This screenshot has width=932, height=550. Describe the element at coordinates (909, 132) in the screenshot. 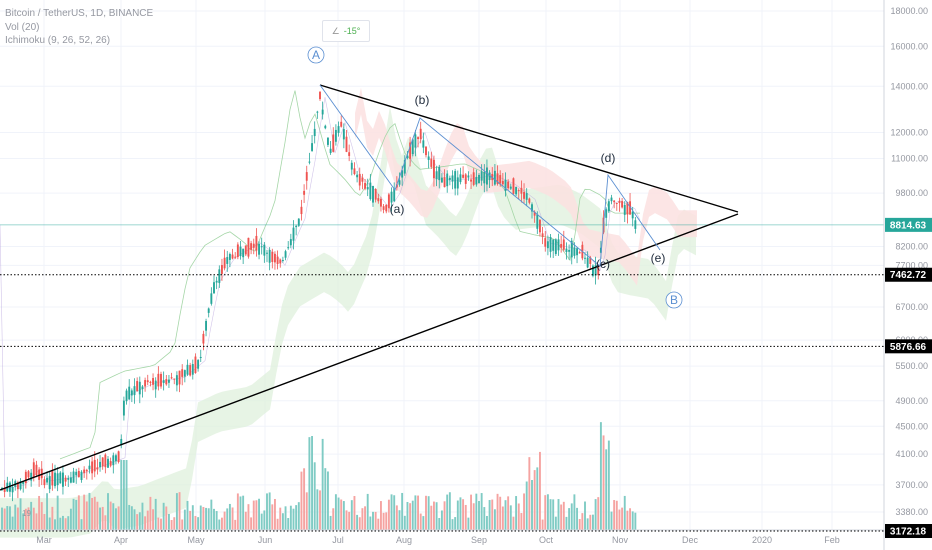

I see `price-tick-label: 12000.00` at that location.